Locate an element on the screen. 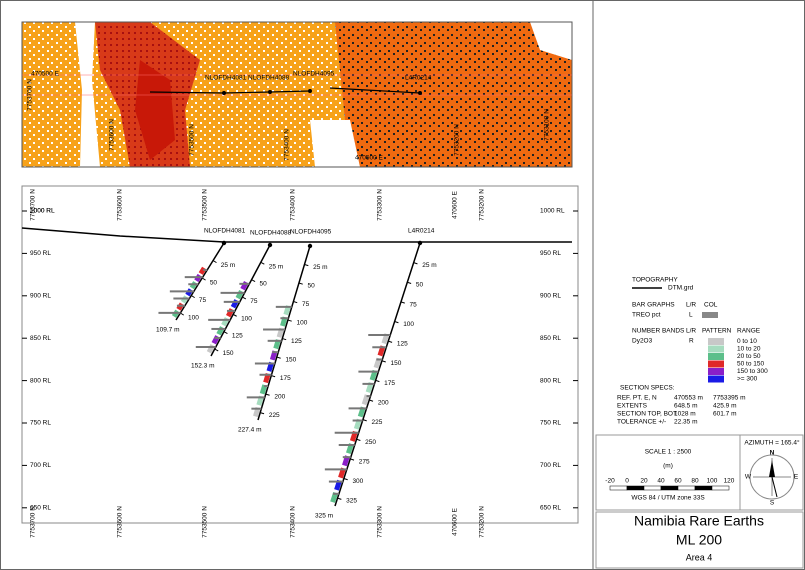 The width and height of the screenshot is (805, 570). rl-label: 1000 RL is located at coordinates (42, 211).